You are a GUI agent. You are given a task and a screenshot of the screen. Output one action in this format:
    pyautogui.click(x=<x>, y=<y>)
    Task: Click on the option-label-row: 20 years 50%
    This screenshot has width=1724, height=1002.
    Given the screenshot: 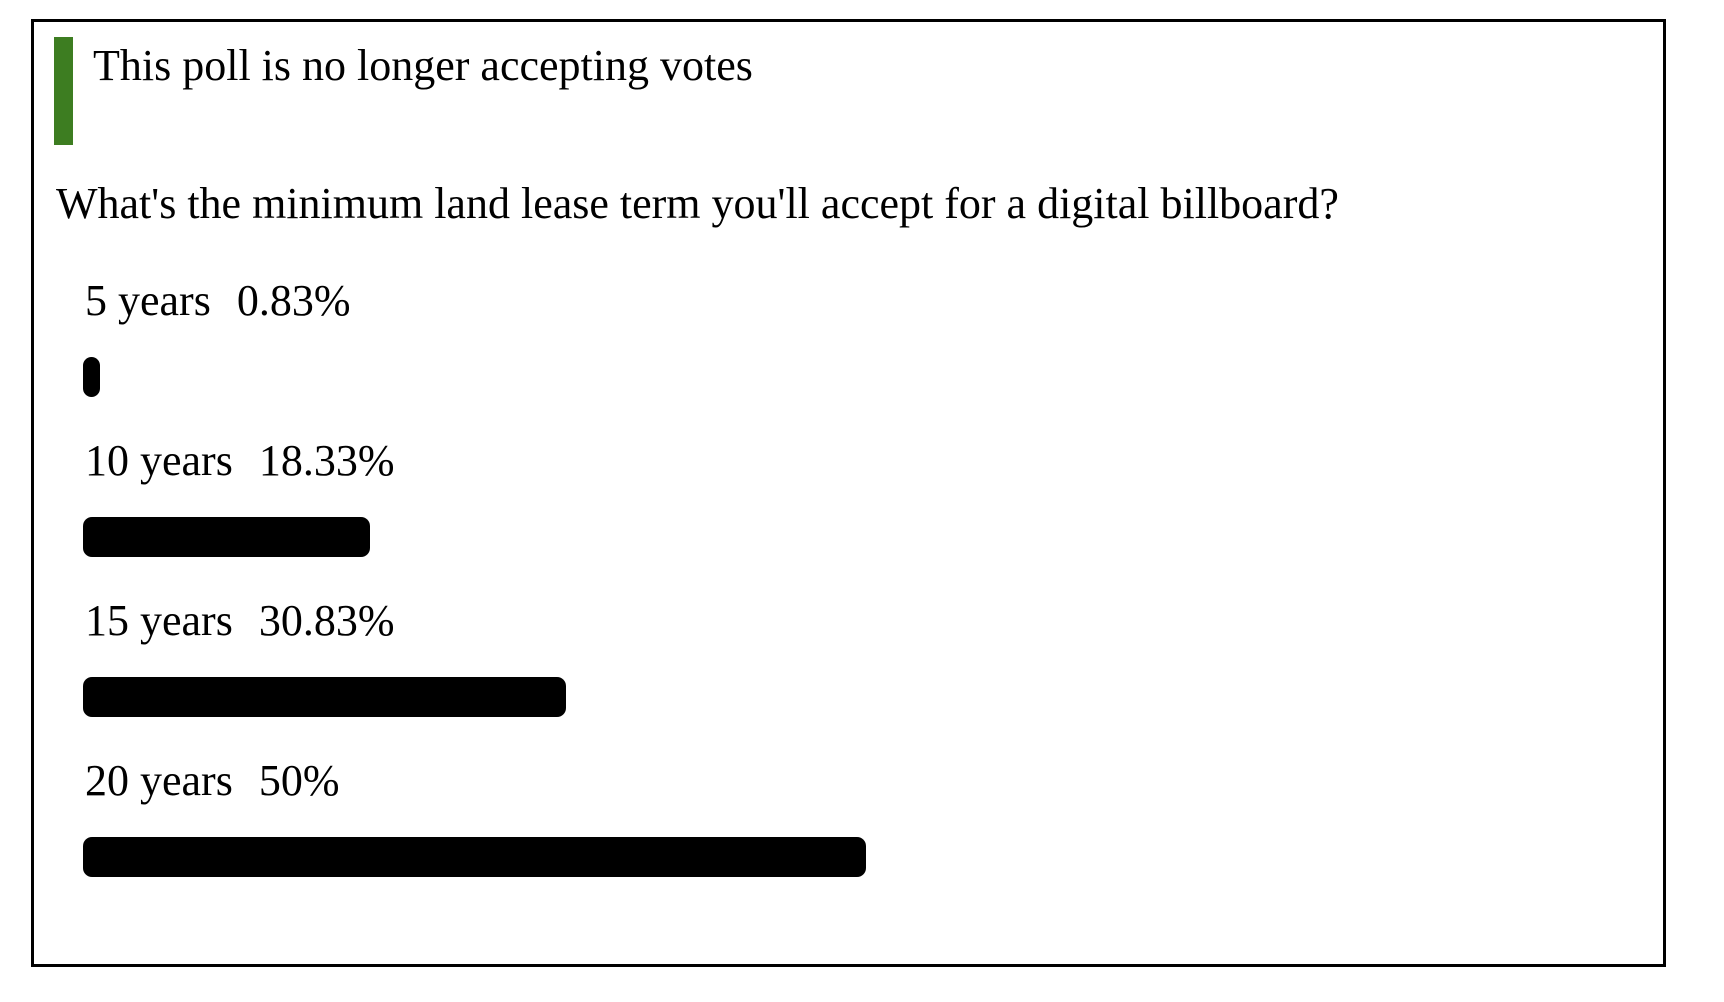 What is the action you would take?
    pyautogui.click(x=874, y=781)
    